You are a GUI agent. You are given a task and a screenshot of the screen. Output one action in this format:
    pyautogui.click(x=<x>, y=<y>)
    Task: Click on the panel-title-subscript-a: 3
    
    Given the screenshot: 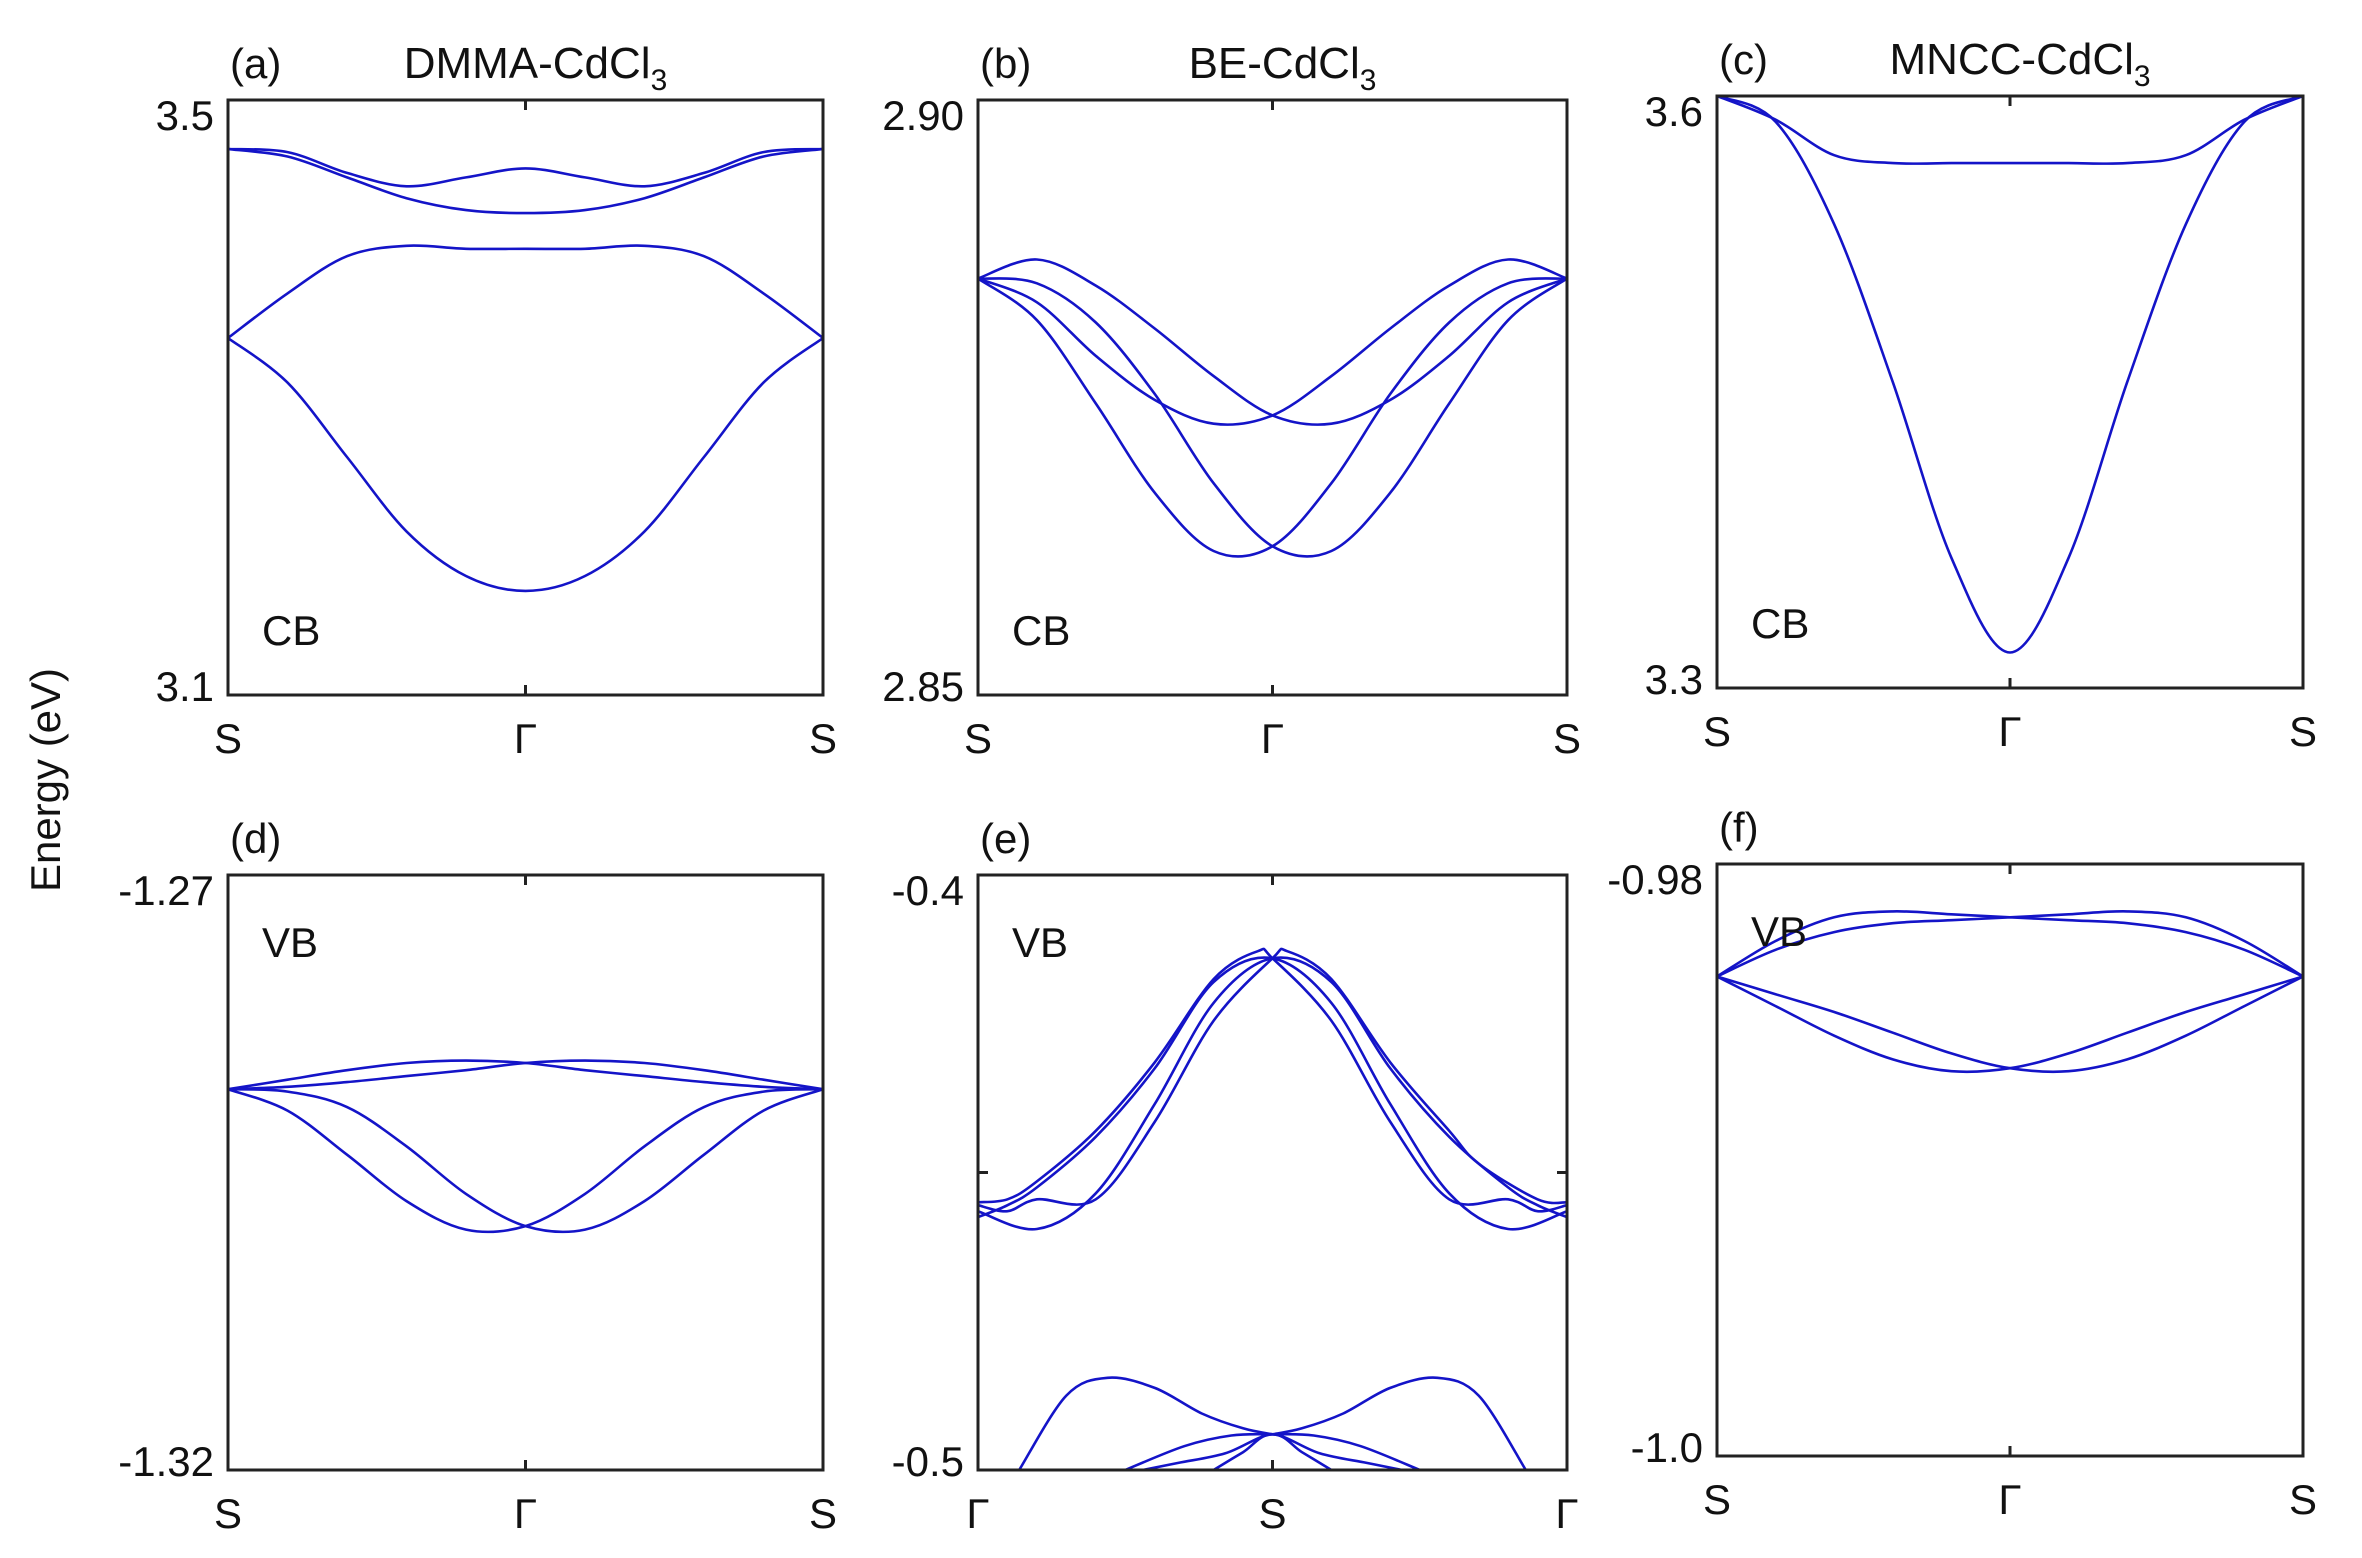 What is the action you would take?
    pyautogui.click(x=659, y=80)
    